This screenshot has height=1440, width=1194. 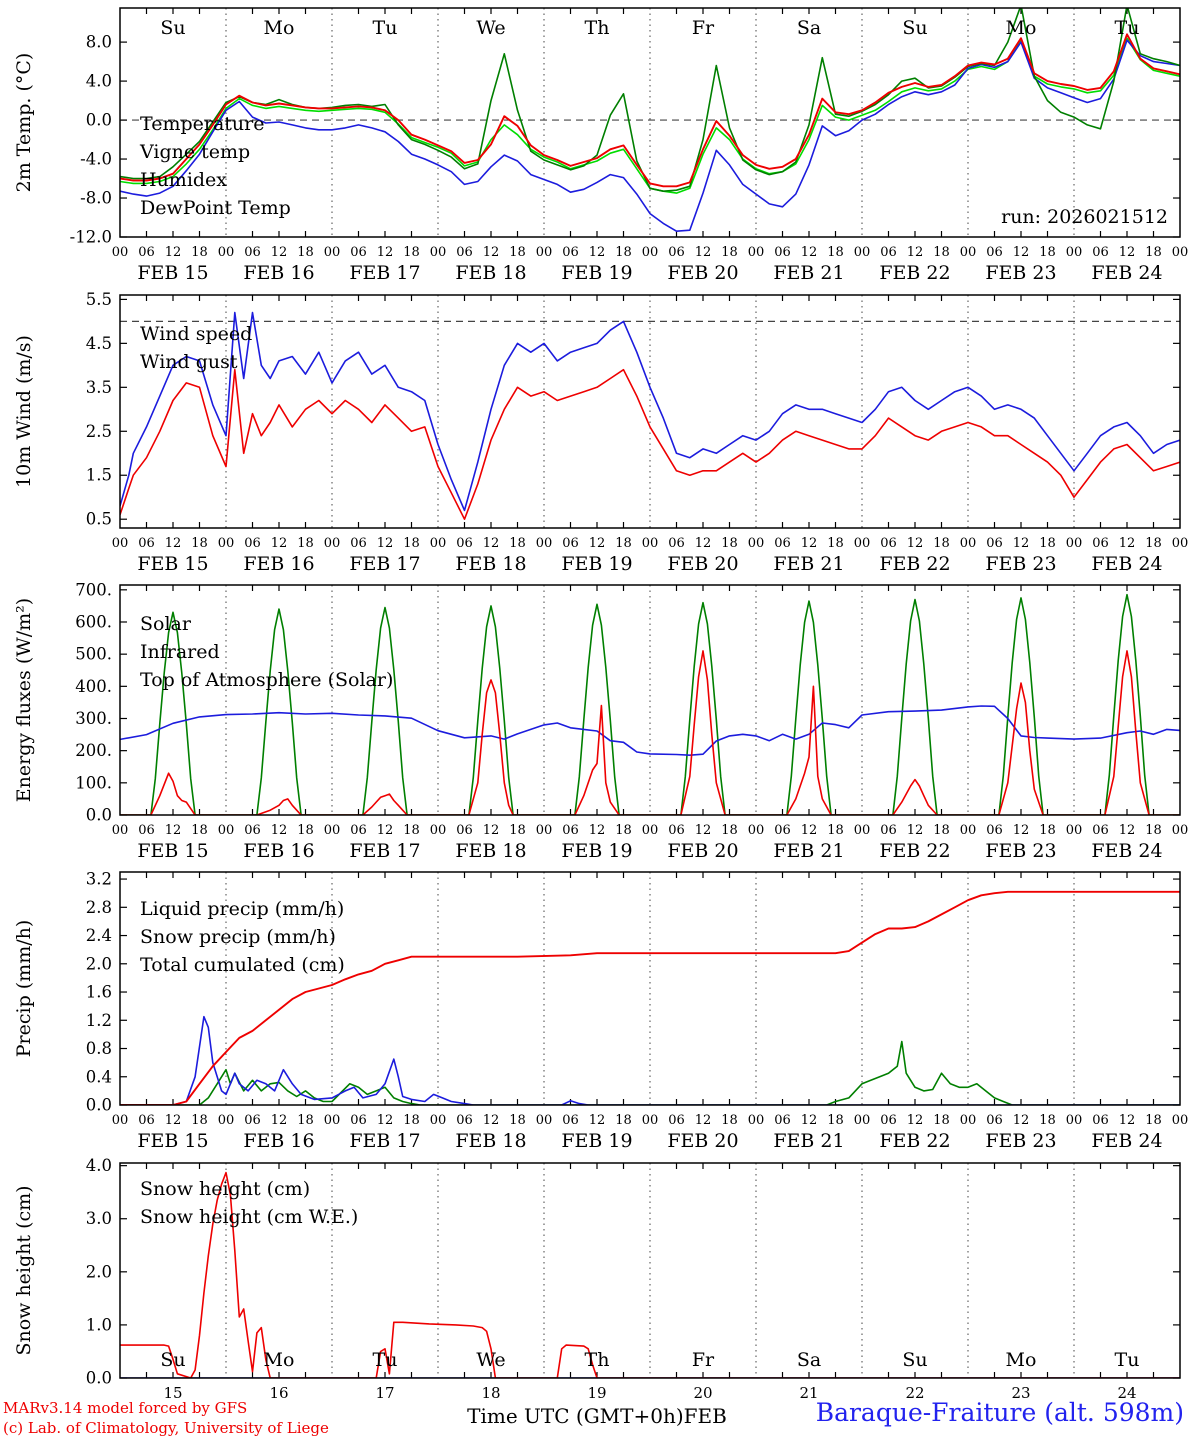 What do you see at coordinates (93, 718) in the screenshot?
I see `y-tick-label: 300.` at bounding box center [93, 718].